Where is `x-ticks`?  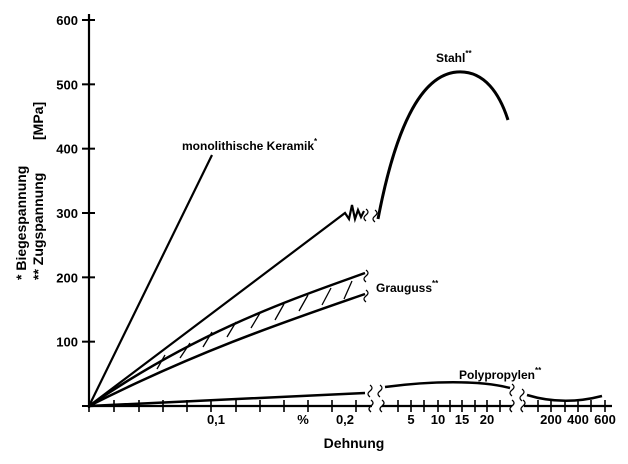
x-ticks is located at coordinates (347, 406).